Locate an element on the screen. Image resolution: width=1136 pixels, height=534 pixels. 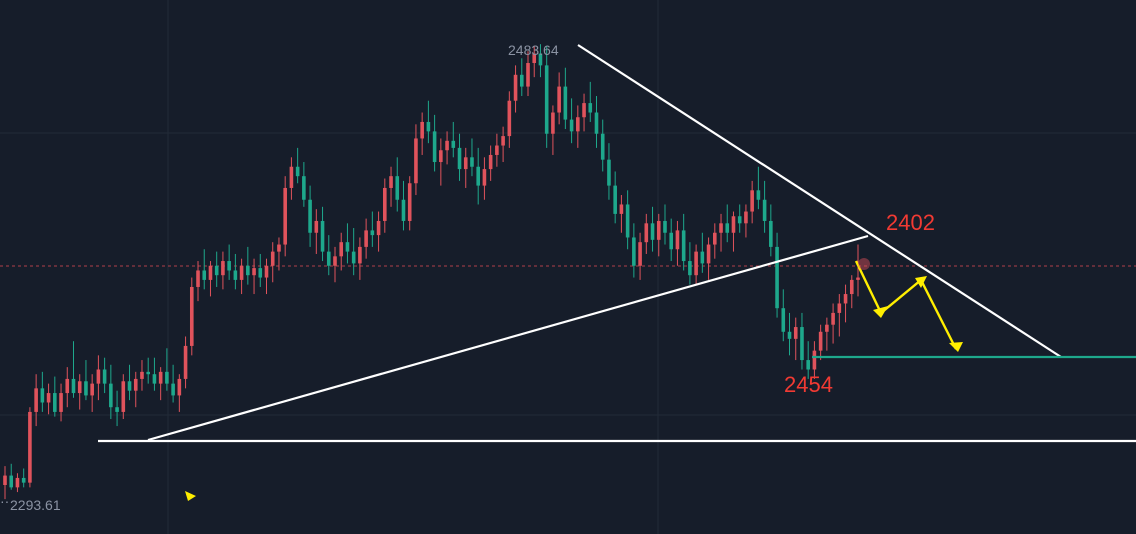
last-price-marker is located at coordinates (864, 264).